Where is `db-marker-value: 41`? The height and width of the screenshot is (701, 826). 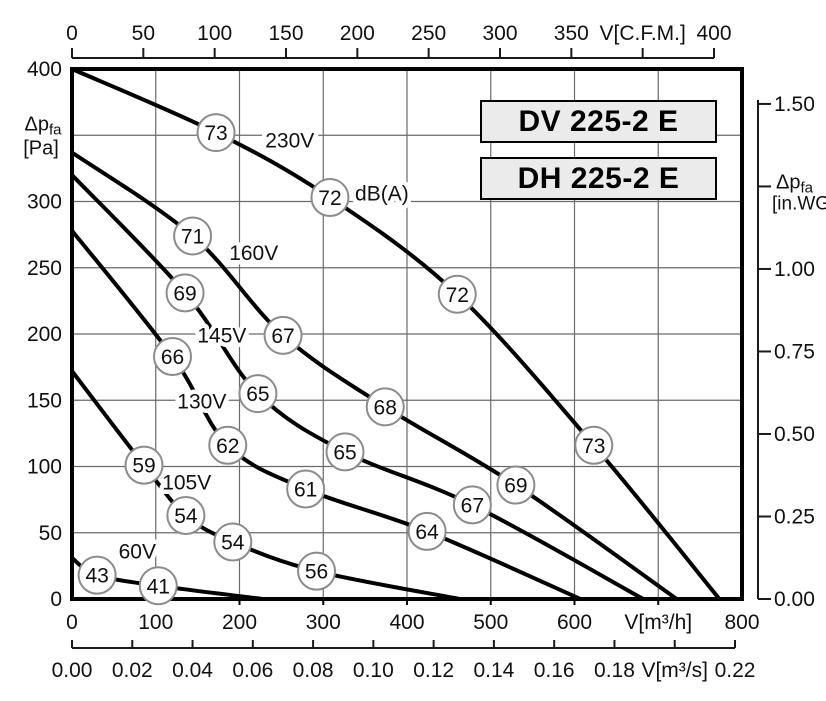
db-marker-value: 41 is located at coordinates (158, 586).